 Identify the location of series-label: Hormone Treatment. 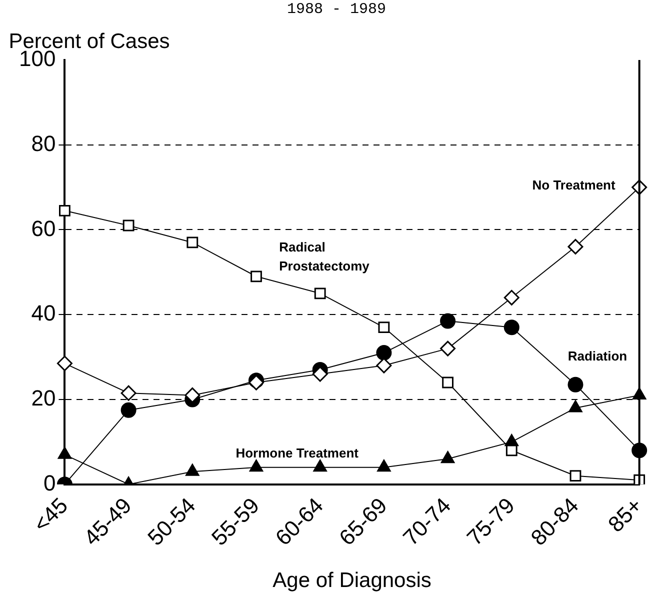
(298, 452).